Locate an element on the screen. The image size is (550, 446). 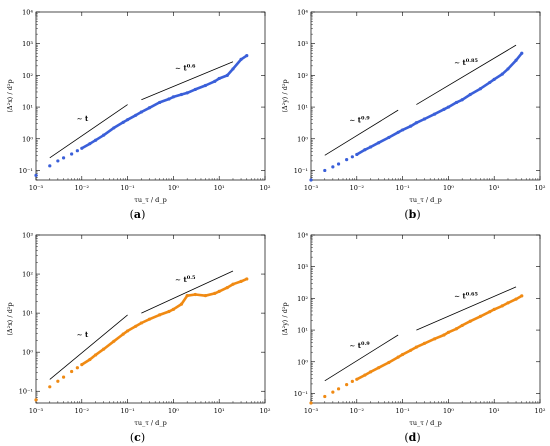
reference-exponent: 0.65 is located at coordinates (472, 294).